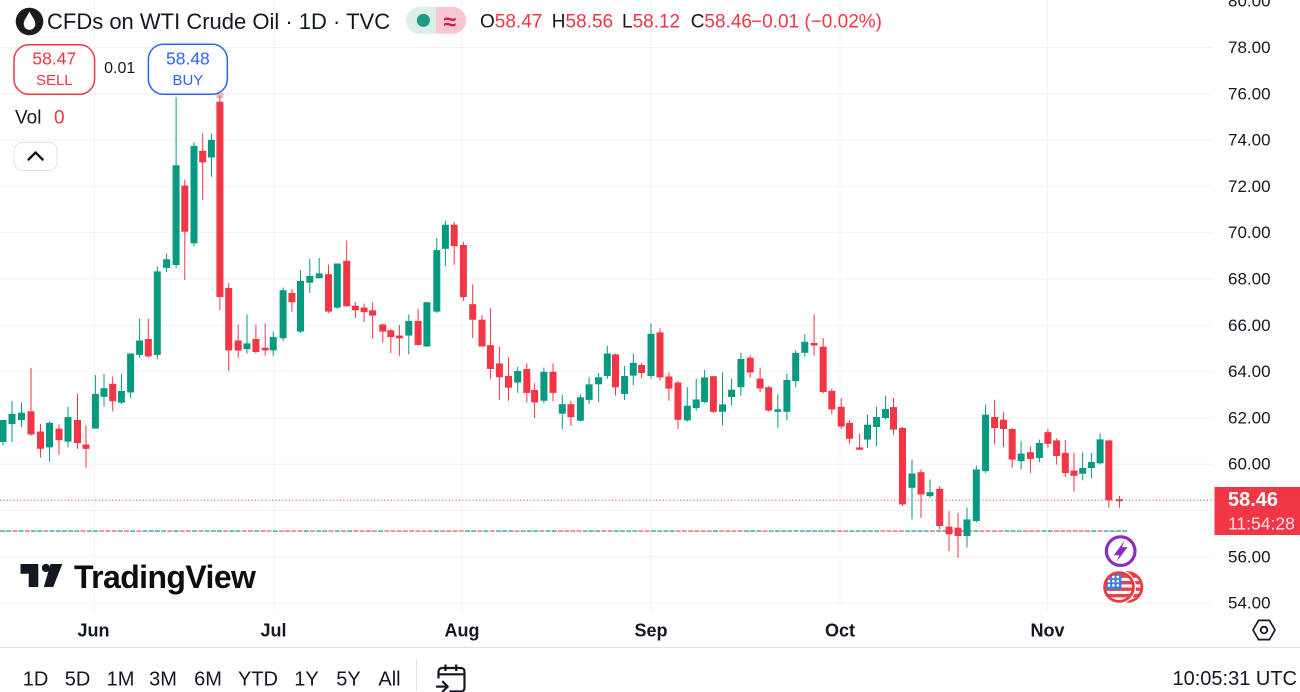 This screenshot has width=1300, height=692. I want to click on svg-text: Jul, so click(273, 631).